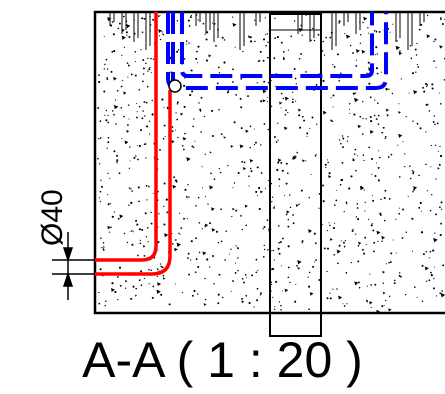 The height and width of the screenshot is (394, 445). Describe the element at coordinates (133, 144) in the screenshot. I see `red-pipe` at that location.